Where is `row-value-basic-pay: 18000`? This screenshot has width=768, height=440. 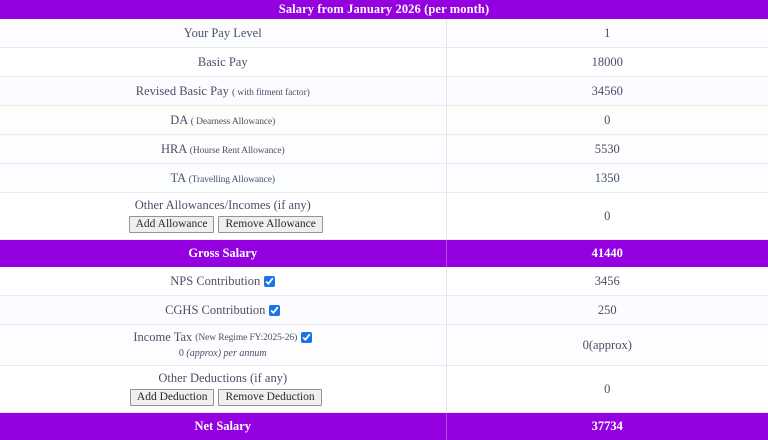 row-value-basic-pay: 18000 is located at coordinates (607, 62).